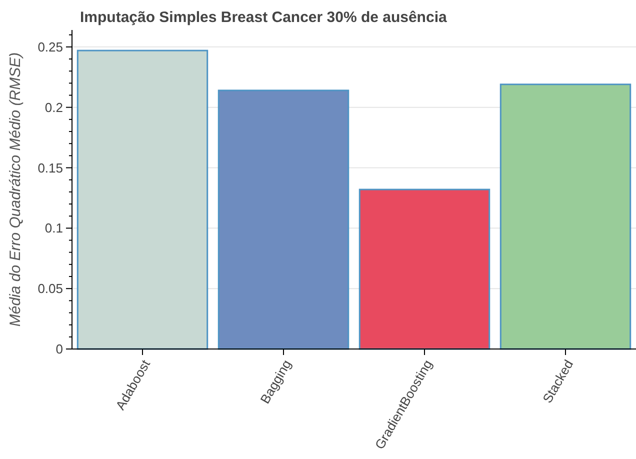 This screenshot has height=459, width=636. What do you see at coordinates (264, 17) in the screenshot?
I see `chart-title: Imputação Simples Breast Cancer 30% de ausência` at bounding box center [264, 17].